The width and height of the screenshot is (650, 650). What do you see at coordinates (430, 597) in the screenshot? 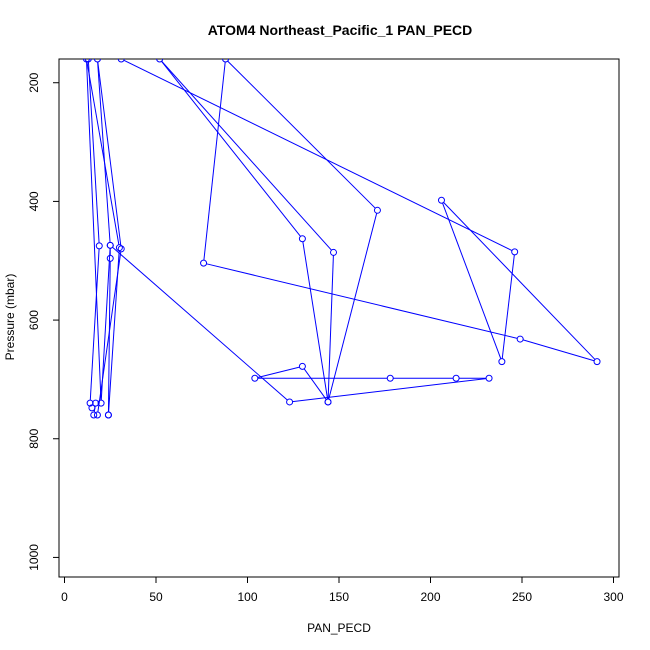
I see `x-tick-label: 200` at bounding box center [430, 597].